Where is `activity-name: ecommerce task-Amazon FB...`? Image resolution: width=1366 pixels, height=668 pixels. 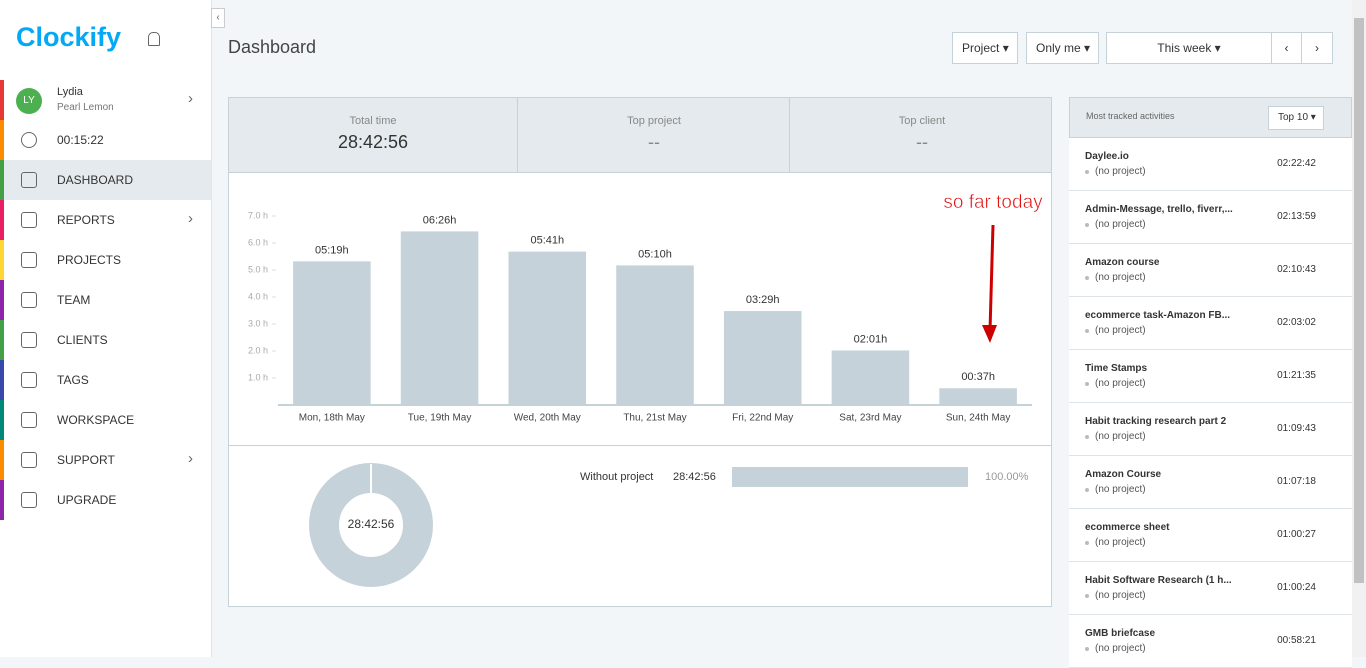 activity-name: ecommerce task-Amazon FB... is located at coordinates (1158, 315).